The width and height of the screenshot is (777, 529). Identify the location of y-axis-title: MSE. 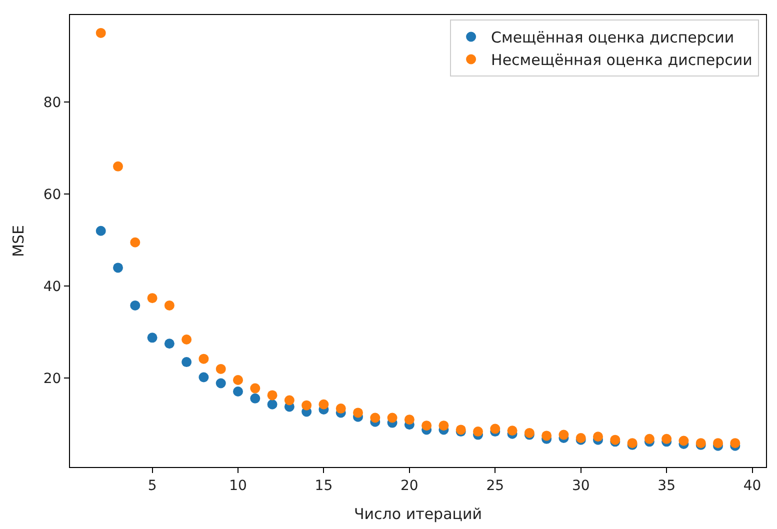
(19, 241).